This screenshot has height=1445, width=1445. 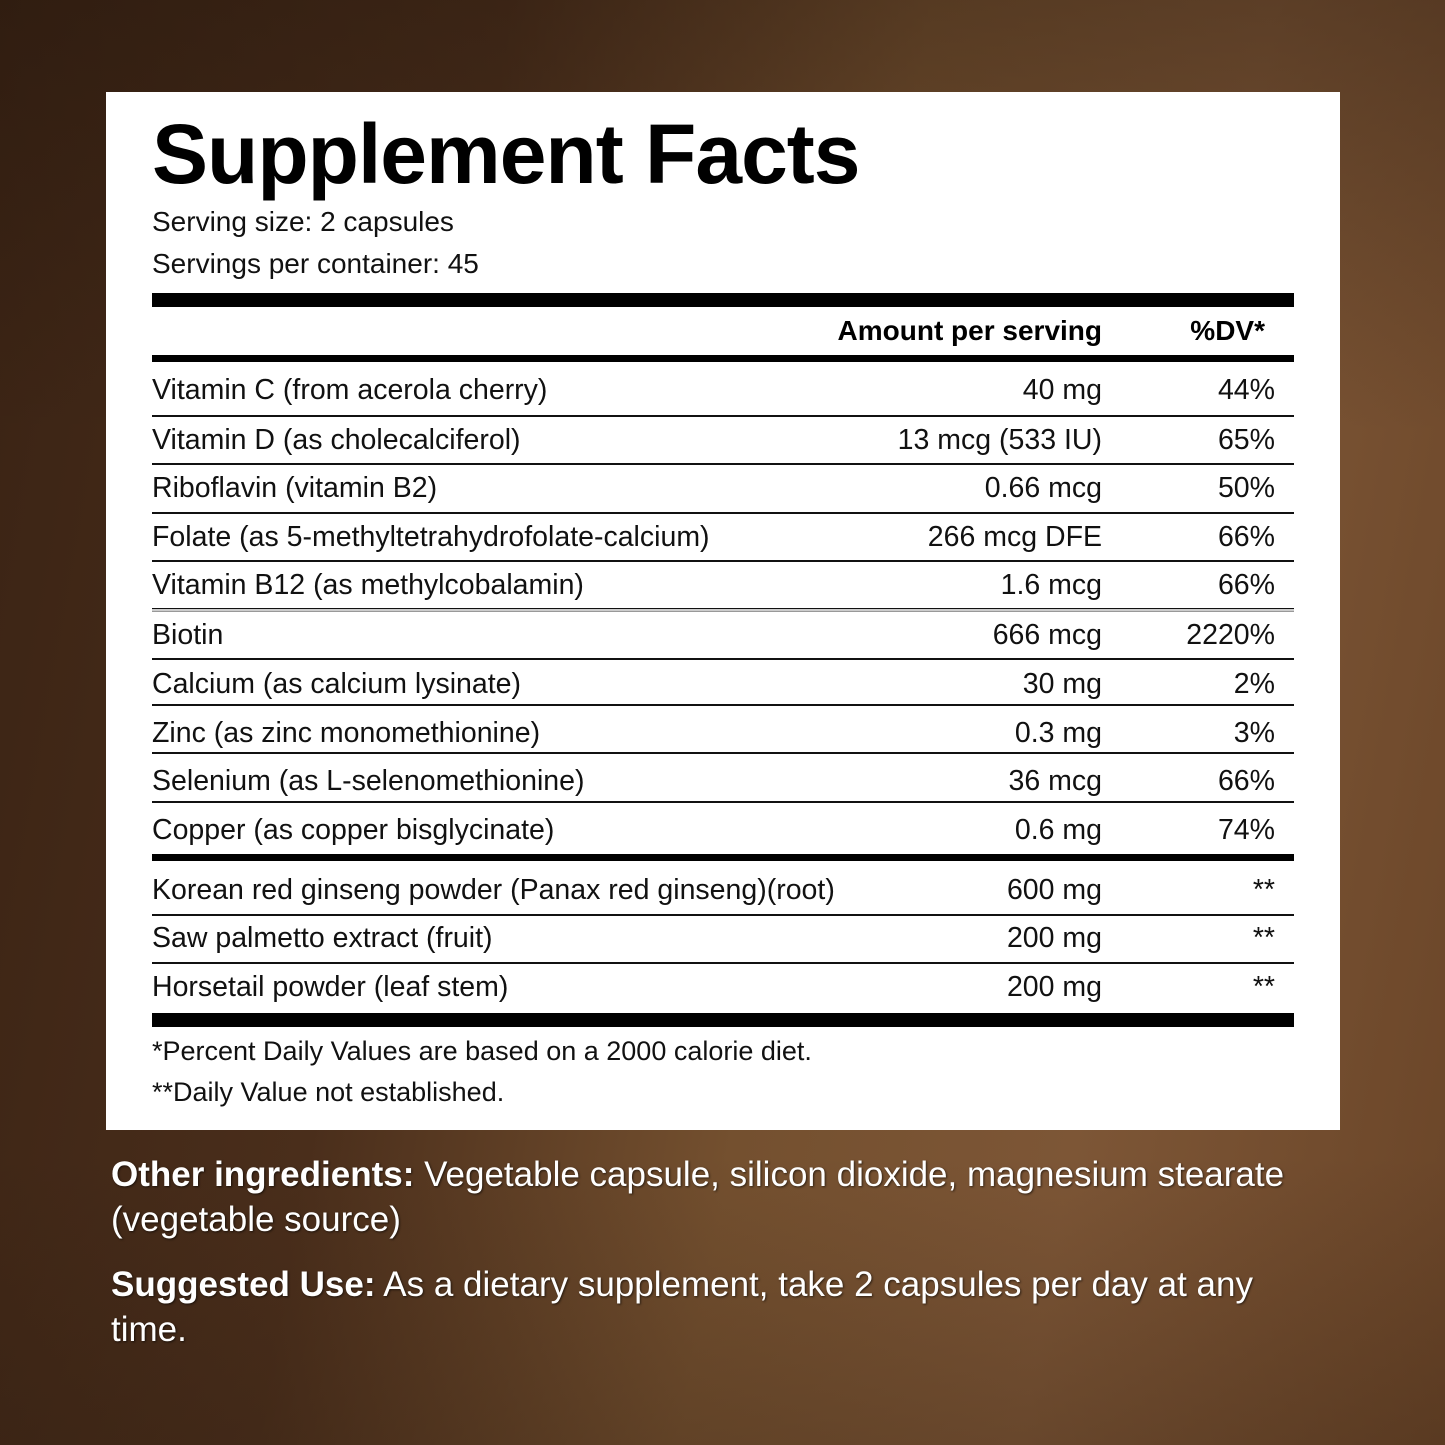 I want to click on nutrient-name: Copper (as copper bisglycinate), so click(x=353, y=830).